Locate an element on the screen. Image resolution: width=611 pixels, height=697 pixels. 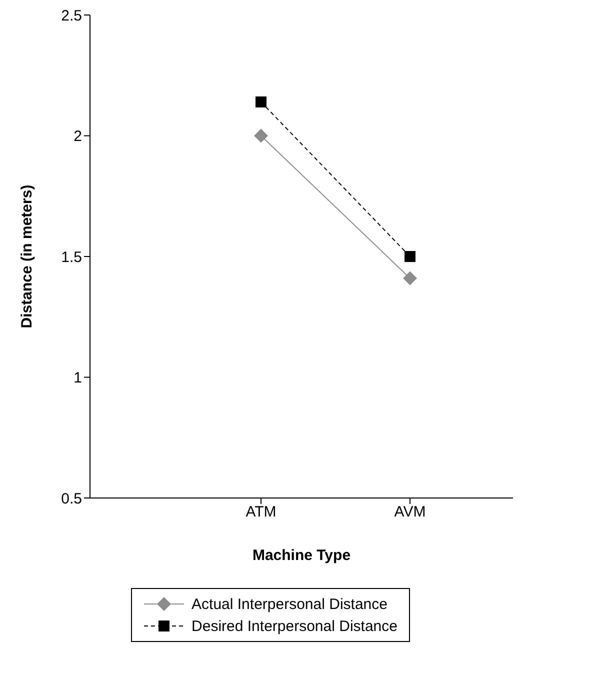
x-tick-label: AVM is located at coordinates (410, 512).